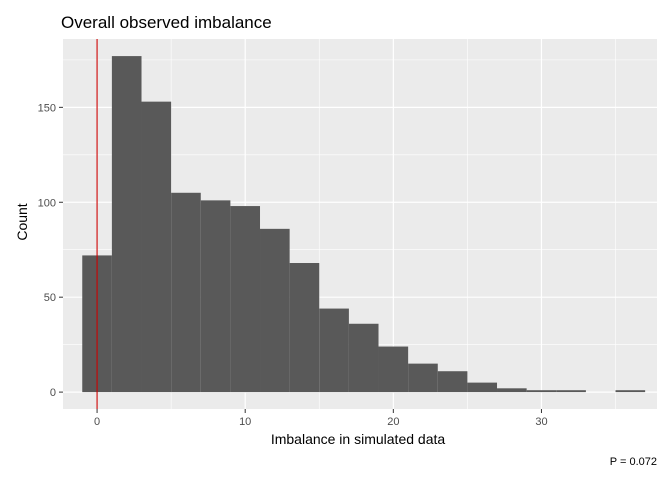 This screenshot has width=672, height=480. I want to click on chart-title: Overall observed imbalance, so click(166, 22).